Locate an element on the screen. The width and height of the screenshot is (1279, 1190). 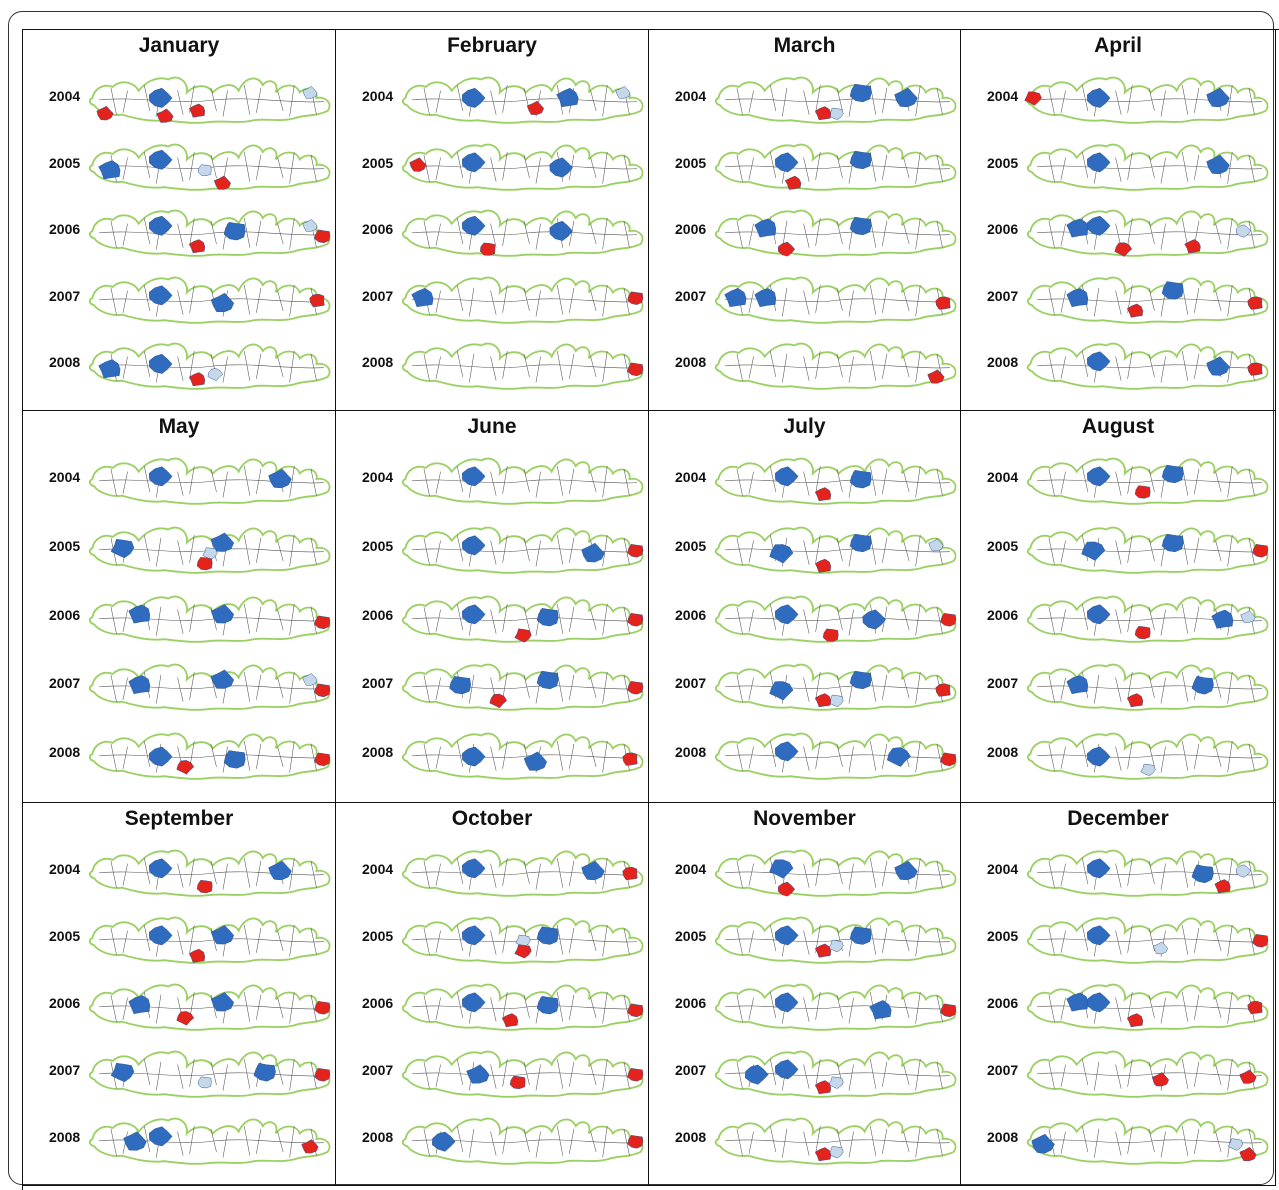
month-title: April is located at coordinates (1118, 45).